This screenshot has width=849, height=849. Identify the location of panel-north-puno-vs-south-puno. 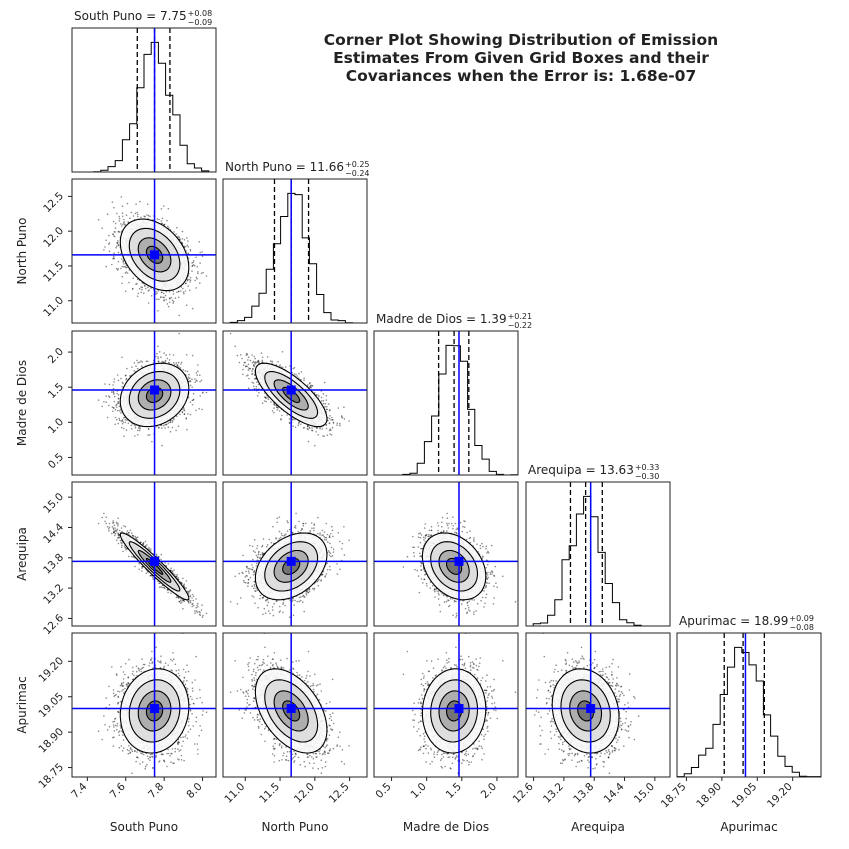
(144, 251).